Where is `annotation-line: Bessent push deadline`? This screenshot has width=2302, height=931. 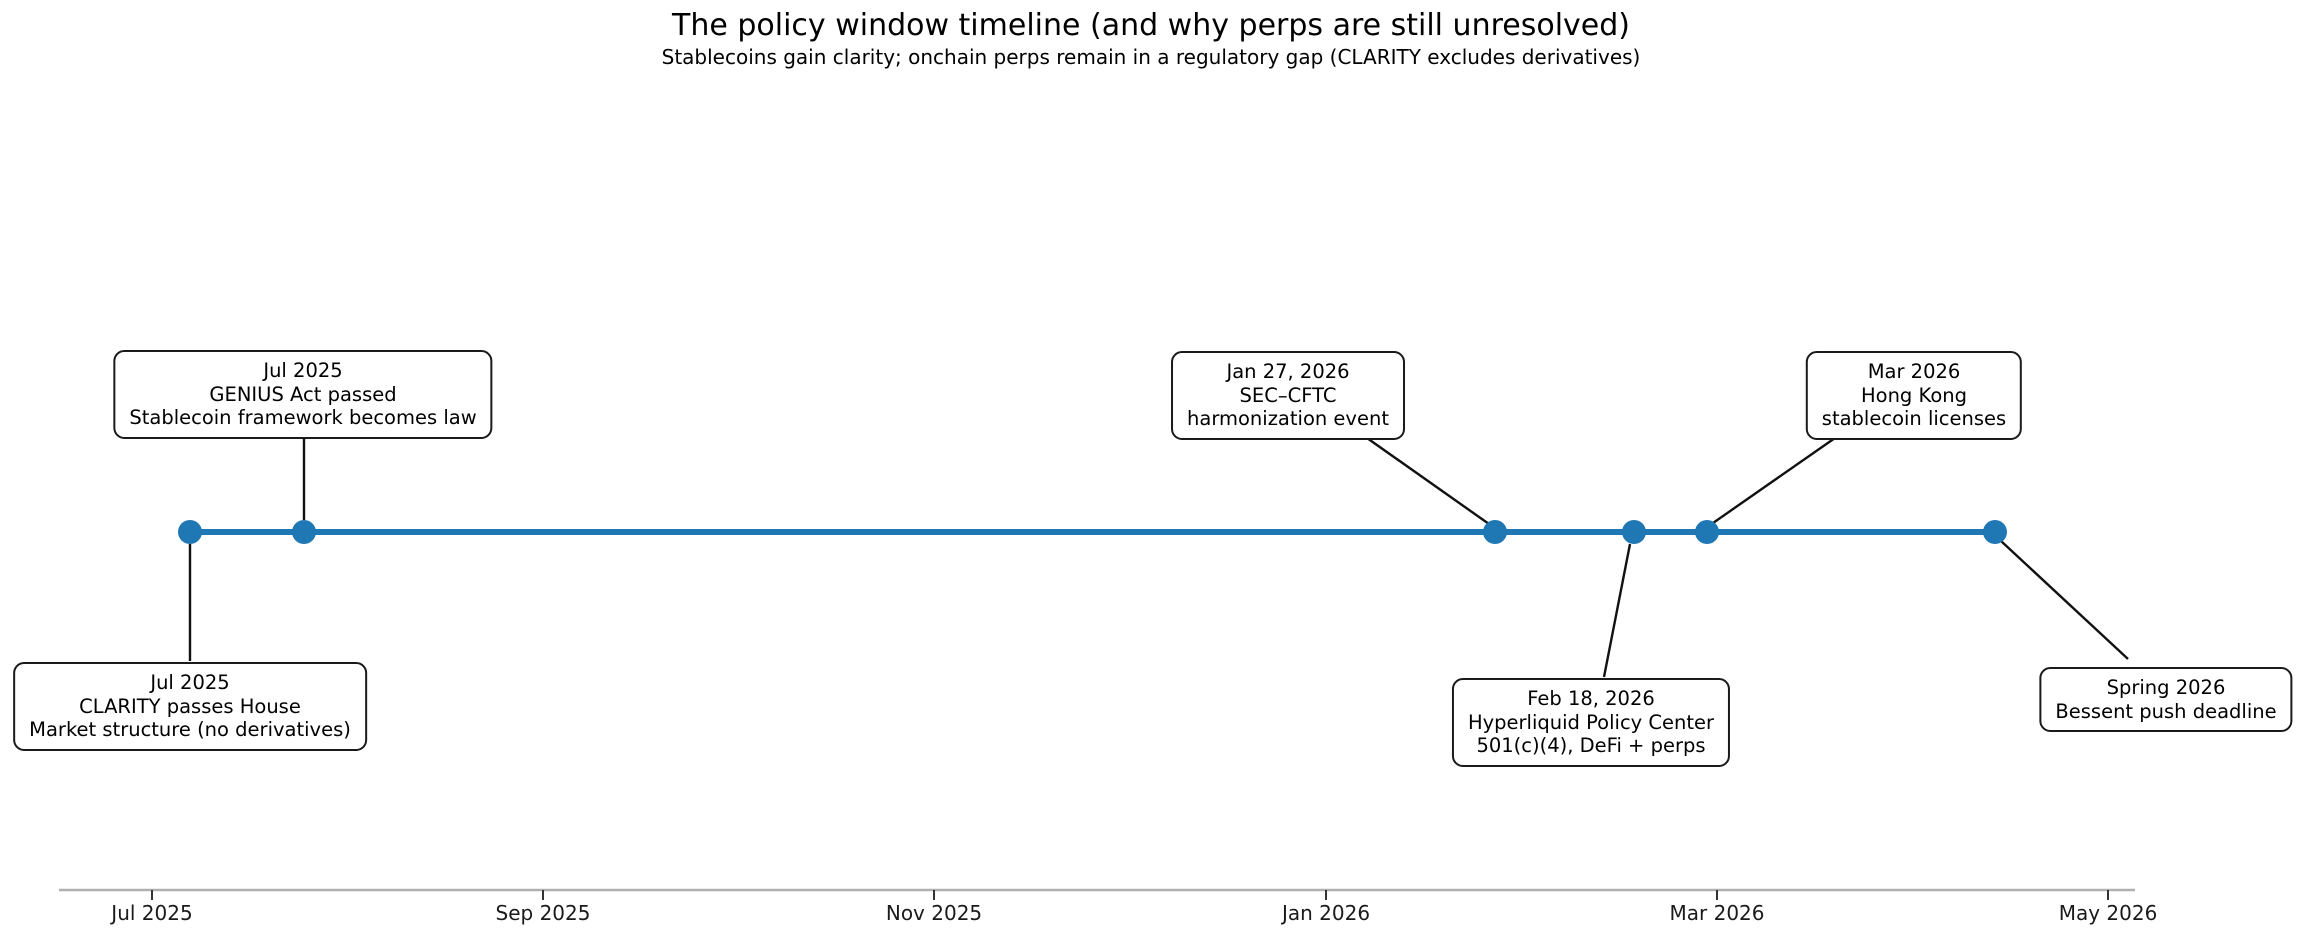 annotation-line: Bessent push deadline is located at coordinates (2166, 711).